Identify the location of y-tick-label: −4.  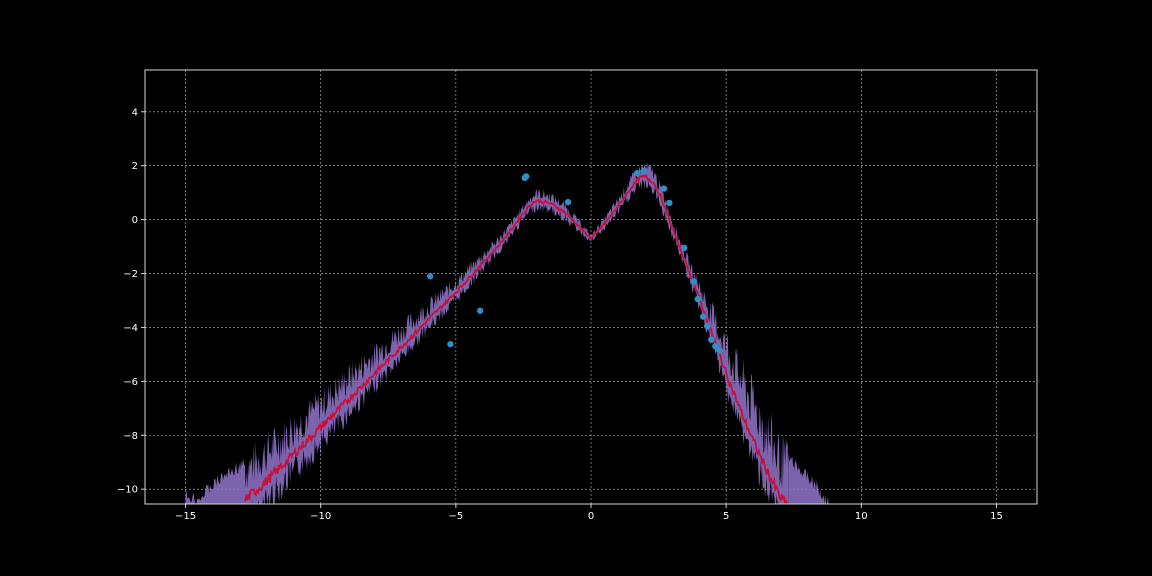
(130, 328).